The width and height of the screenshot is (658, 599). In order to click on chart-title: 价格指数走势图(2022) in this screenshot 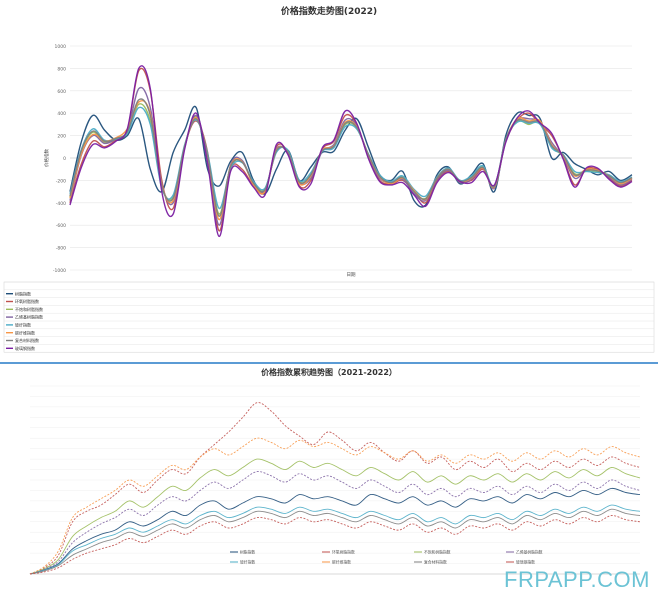, I will do `click(329, 12)`.